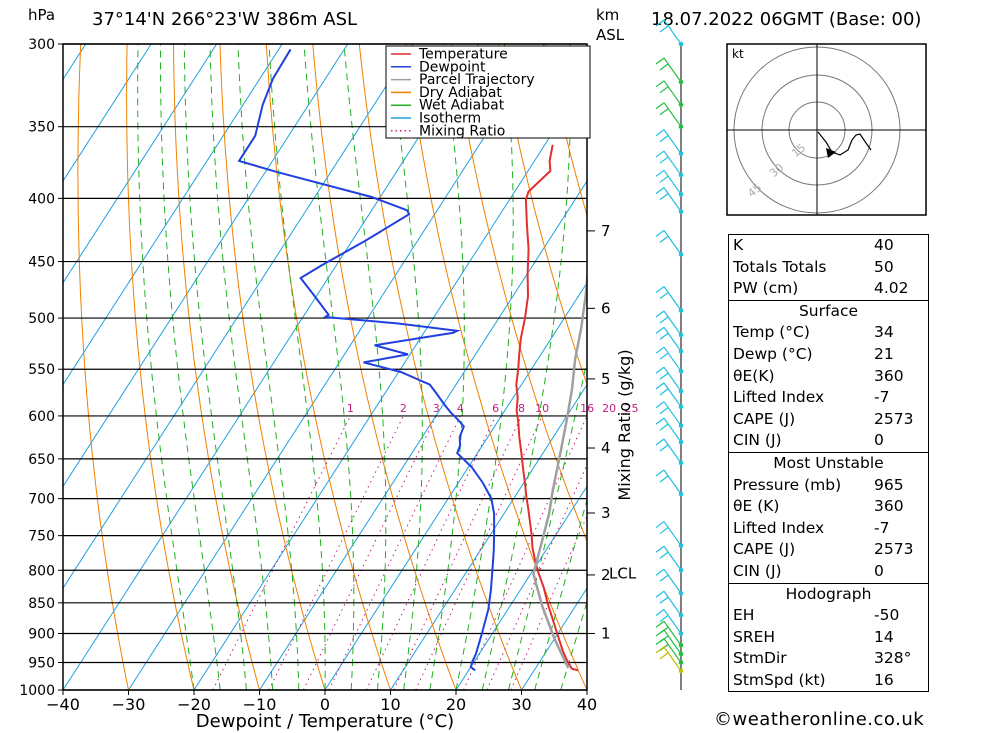 This screenshot has width=1000, height=733. I want to click on legend-entry-label: Parcel Trajectory, so click(477, 80).